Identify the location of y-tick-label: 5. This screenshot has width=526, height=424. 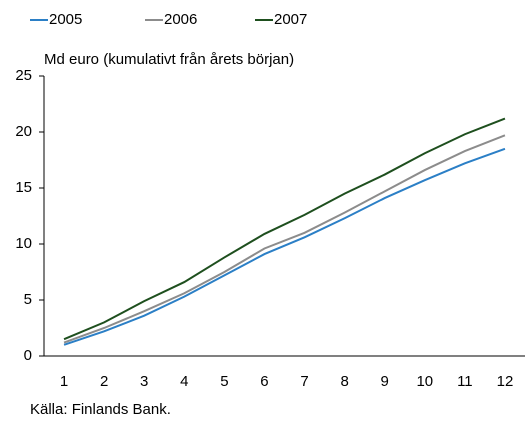
(28, 299).